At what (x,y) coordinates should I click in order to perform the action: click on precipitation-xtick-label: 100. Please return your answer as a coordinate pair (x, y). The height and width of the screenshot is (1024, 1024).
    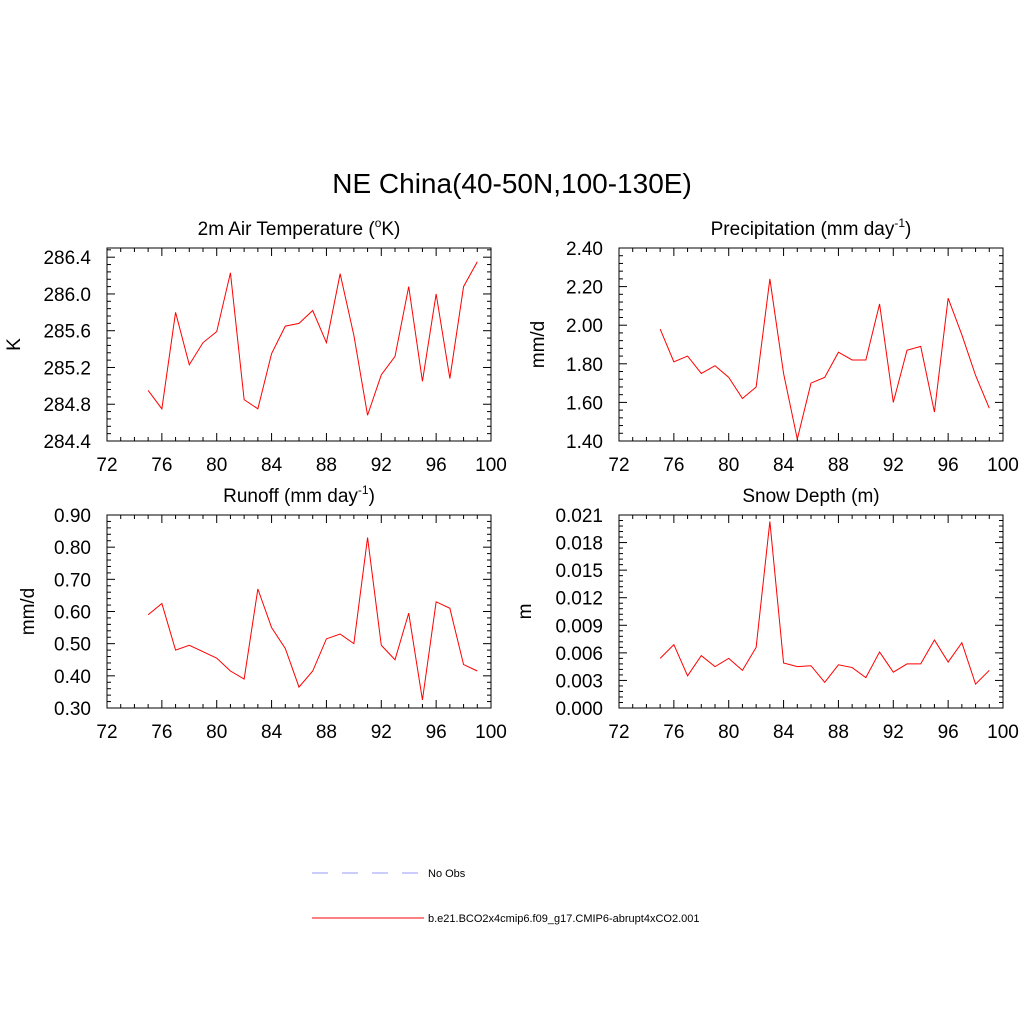
    Looking at the image, I should click on (1003, 465).